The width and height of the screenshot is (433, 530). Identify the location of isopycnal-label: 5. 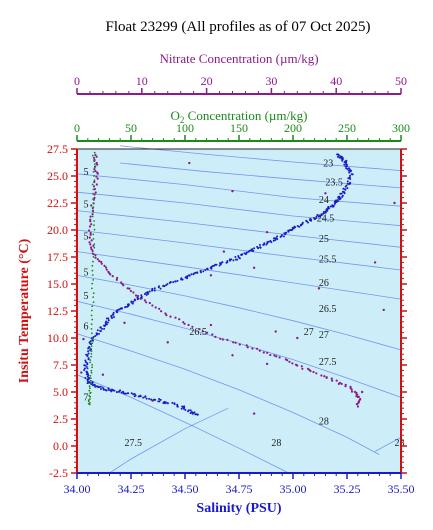
(85, 172).